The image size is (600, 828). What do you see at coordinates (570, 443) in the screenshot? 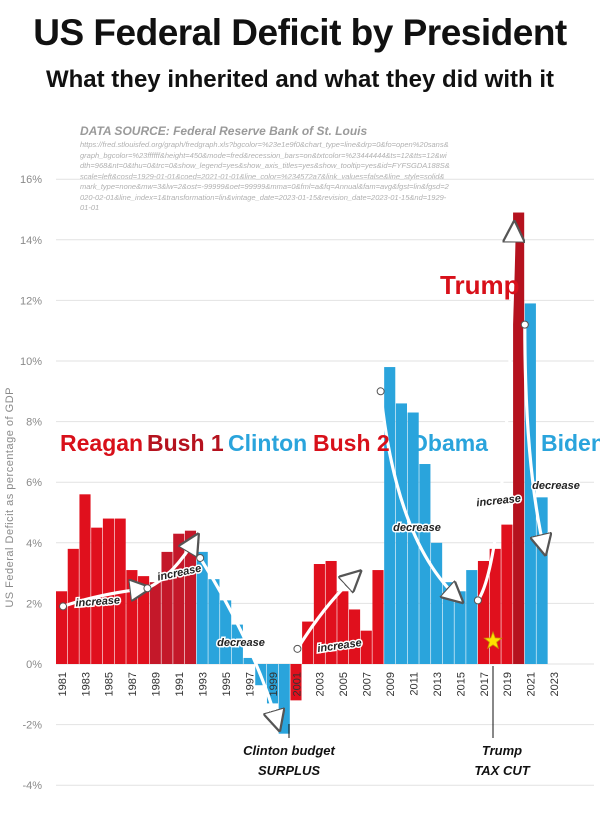
I see `president-label: Biden` at bounding box center [570, 443].